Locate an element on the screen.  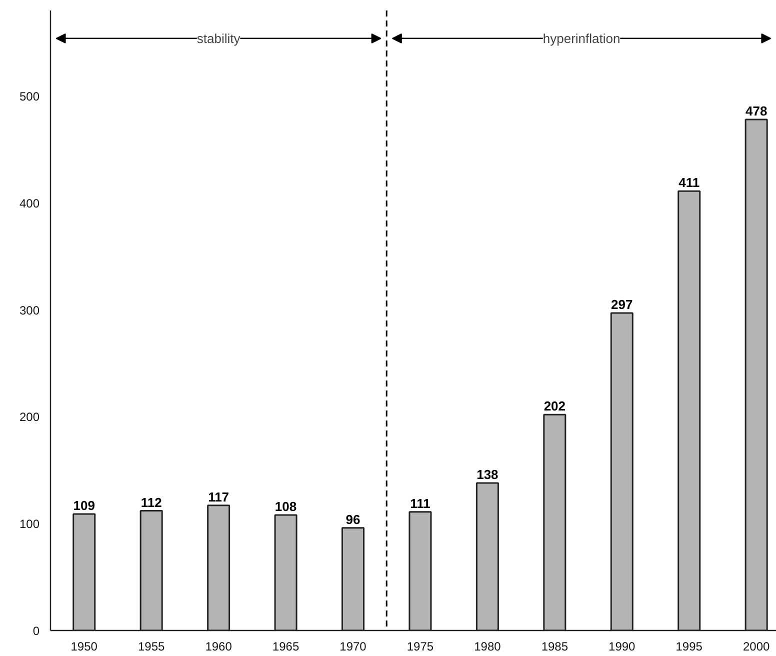
annotation: hyperinflation is located at coordinates (581, 38).